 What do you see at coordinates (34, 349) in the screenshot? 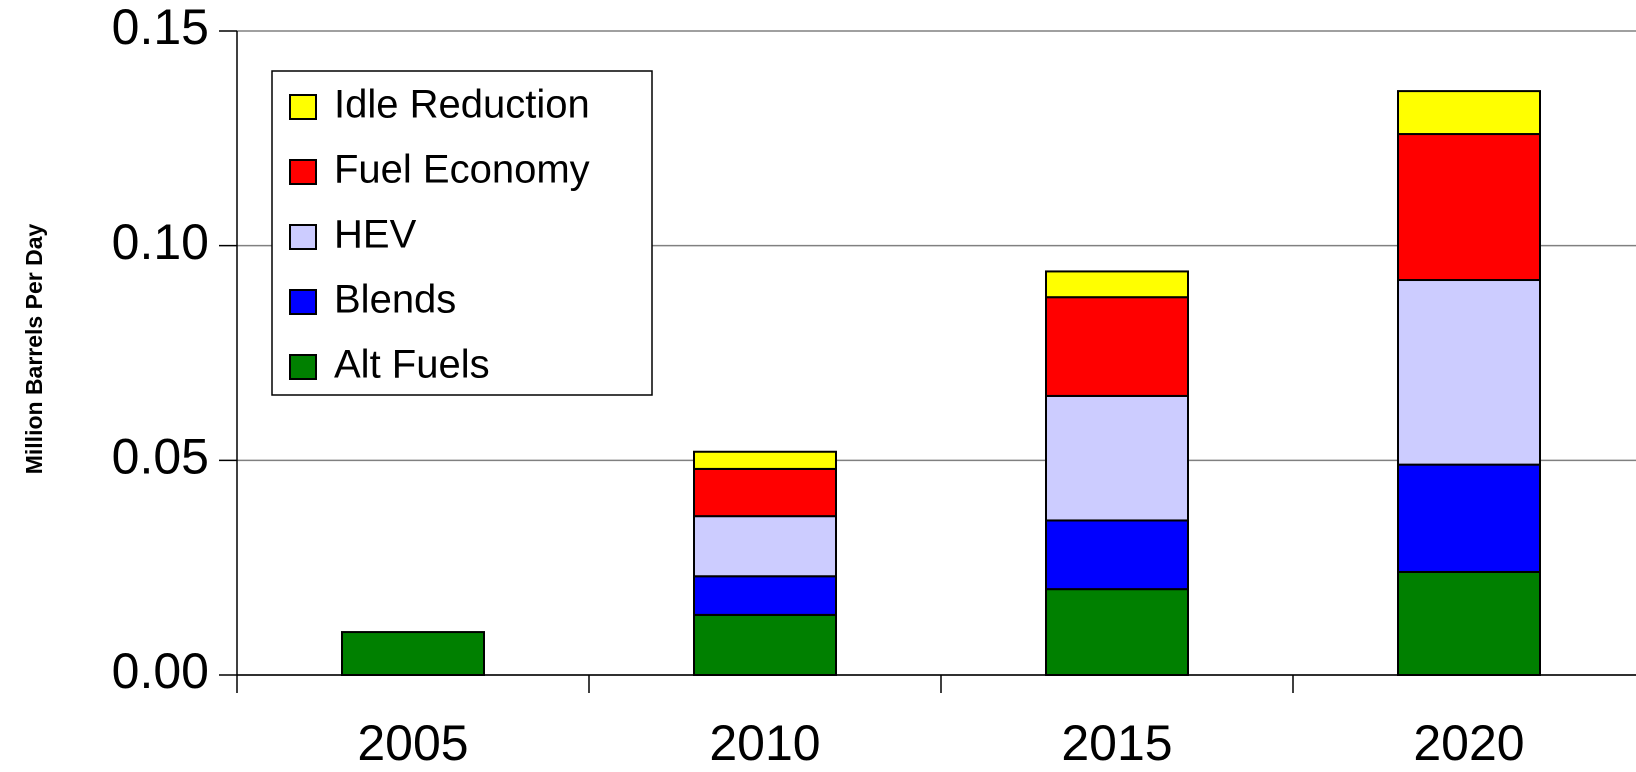
I see `y-axis-label: Million Barrels Per Day` at bounding box center [34, 349].